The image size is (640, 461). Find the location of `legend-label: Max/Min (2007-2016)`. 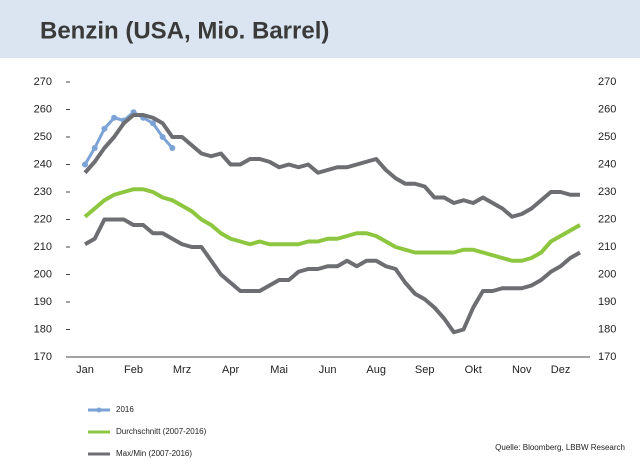

legend-label: Max/Min (2007-2016) is located at coordinates (154, 453).